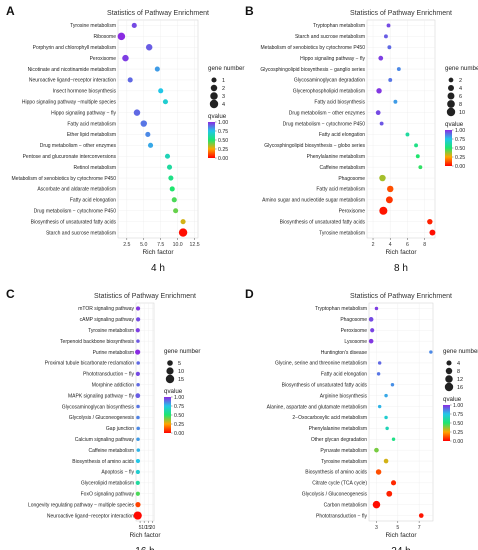 This screenshot has width=478, height=550. Describe the element at coordinates (344, 396) in the screenshot. I see `category-label: Arginine biosynthesis` at that location.